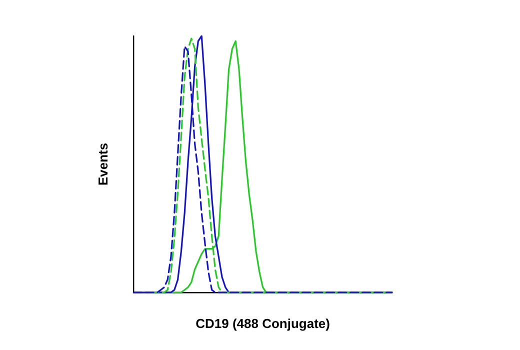 The height and width of the screenshot is (350, 520). What do you see at coordinates (263, 323) in the screenshot?
I see `x-axis-title: CD19 (488 Conjugate)` at bounding box center [263, 323].